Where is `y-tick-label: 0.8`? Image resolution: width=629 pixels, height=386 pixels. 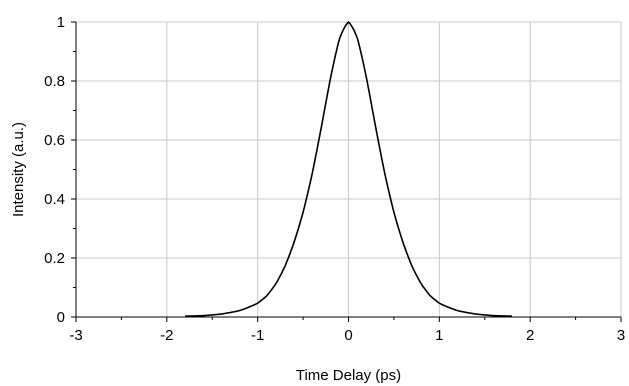 y-tick-label: 0.8 is located at coordinates (54, 81).